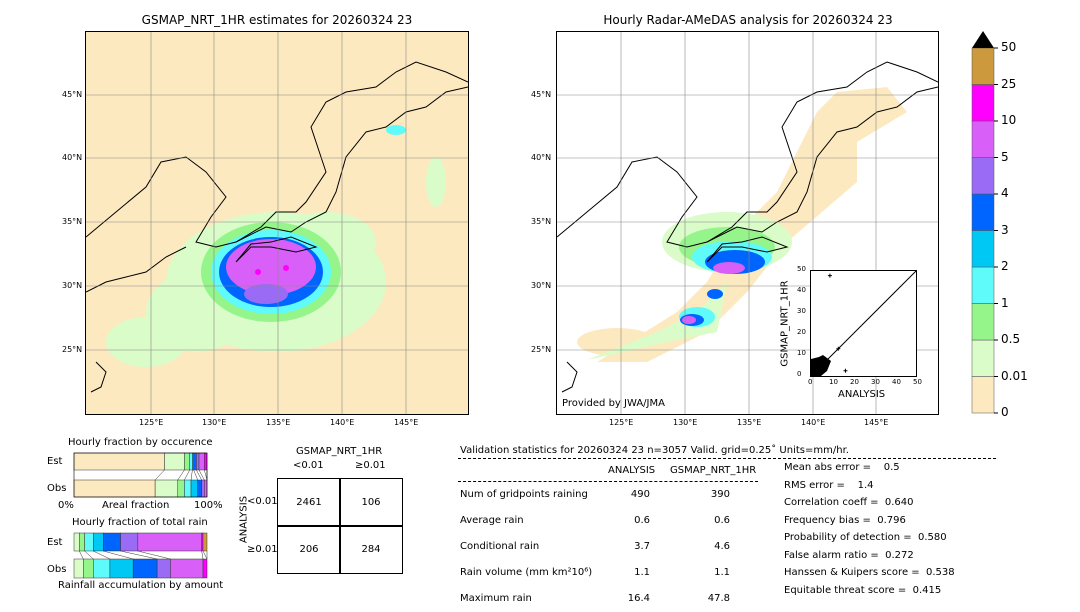  I want to click on left-map-rain, so click(276, 246).